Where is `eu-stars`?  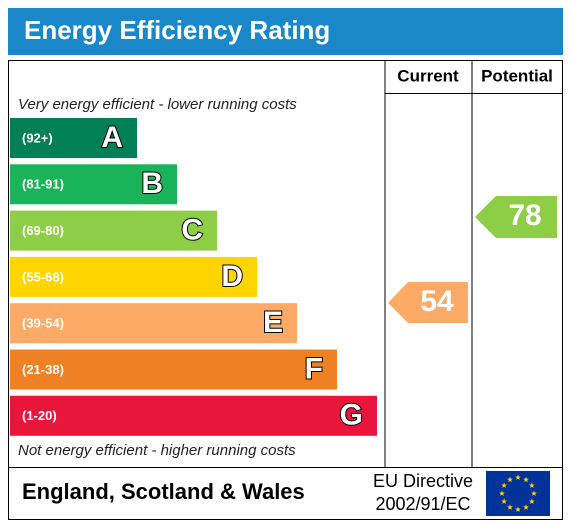 eu-stars is located at coordinates (518, 493).